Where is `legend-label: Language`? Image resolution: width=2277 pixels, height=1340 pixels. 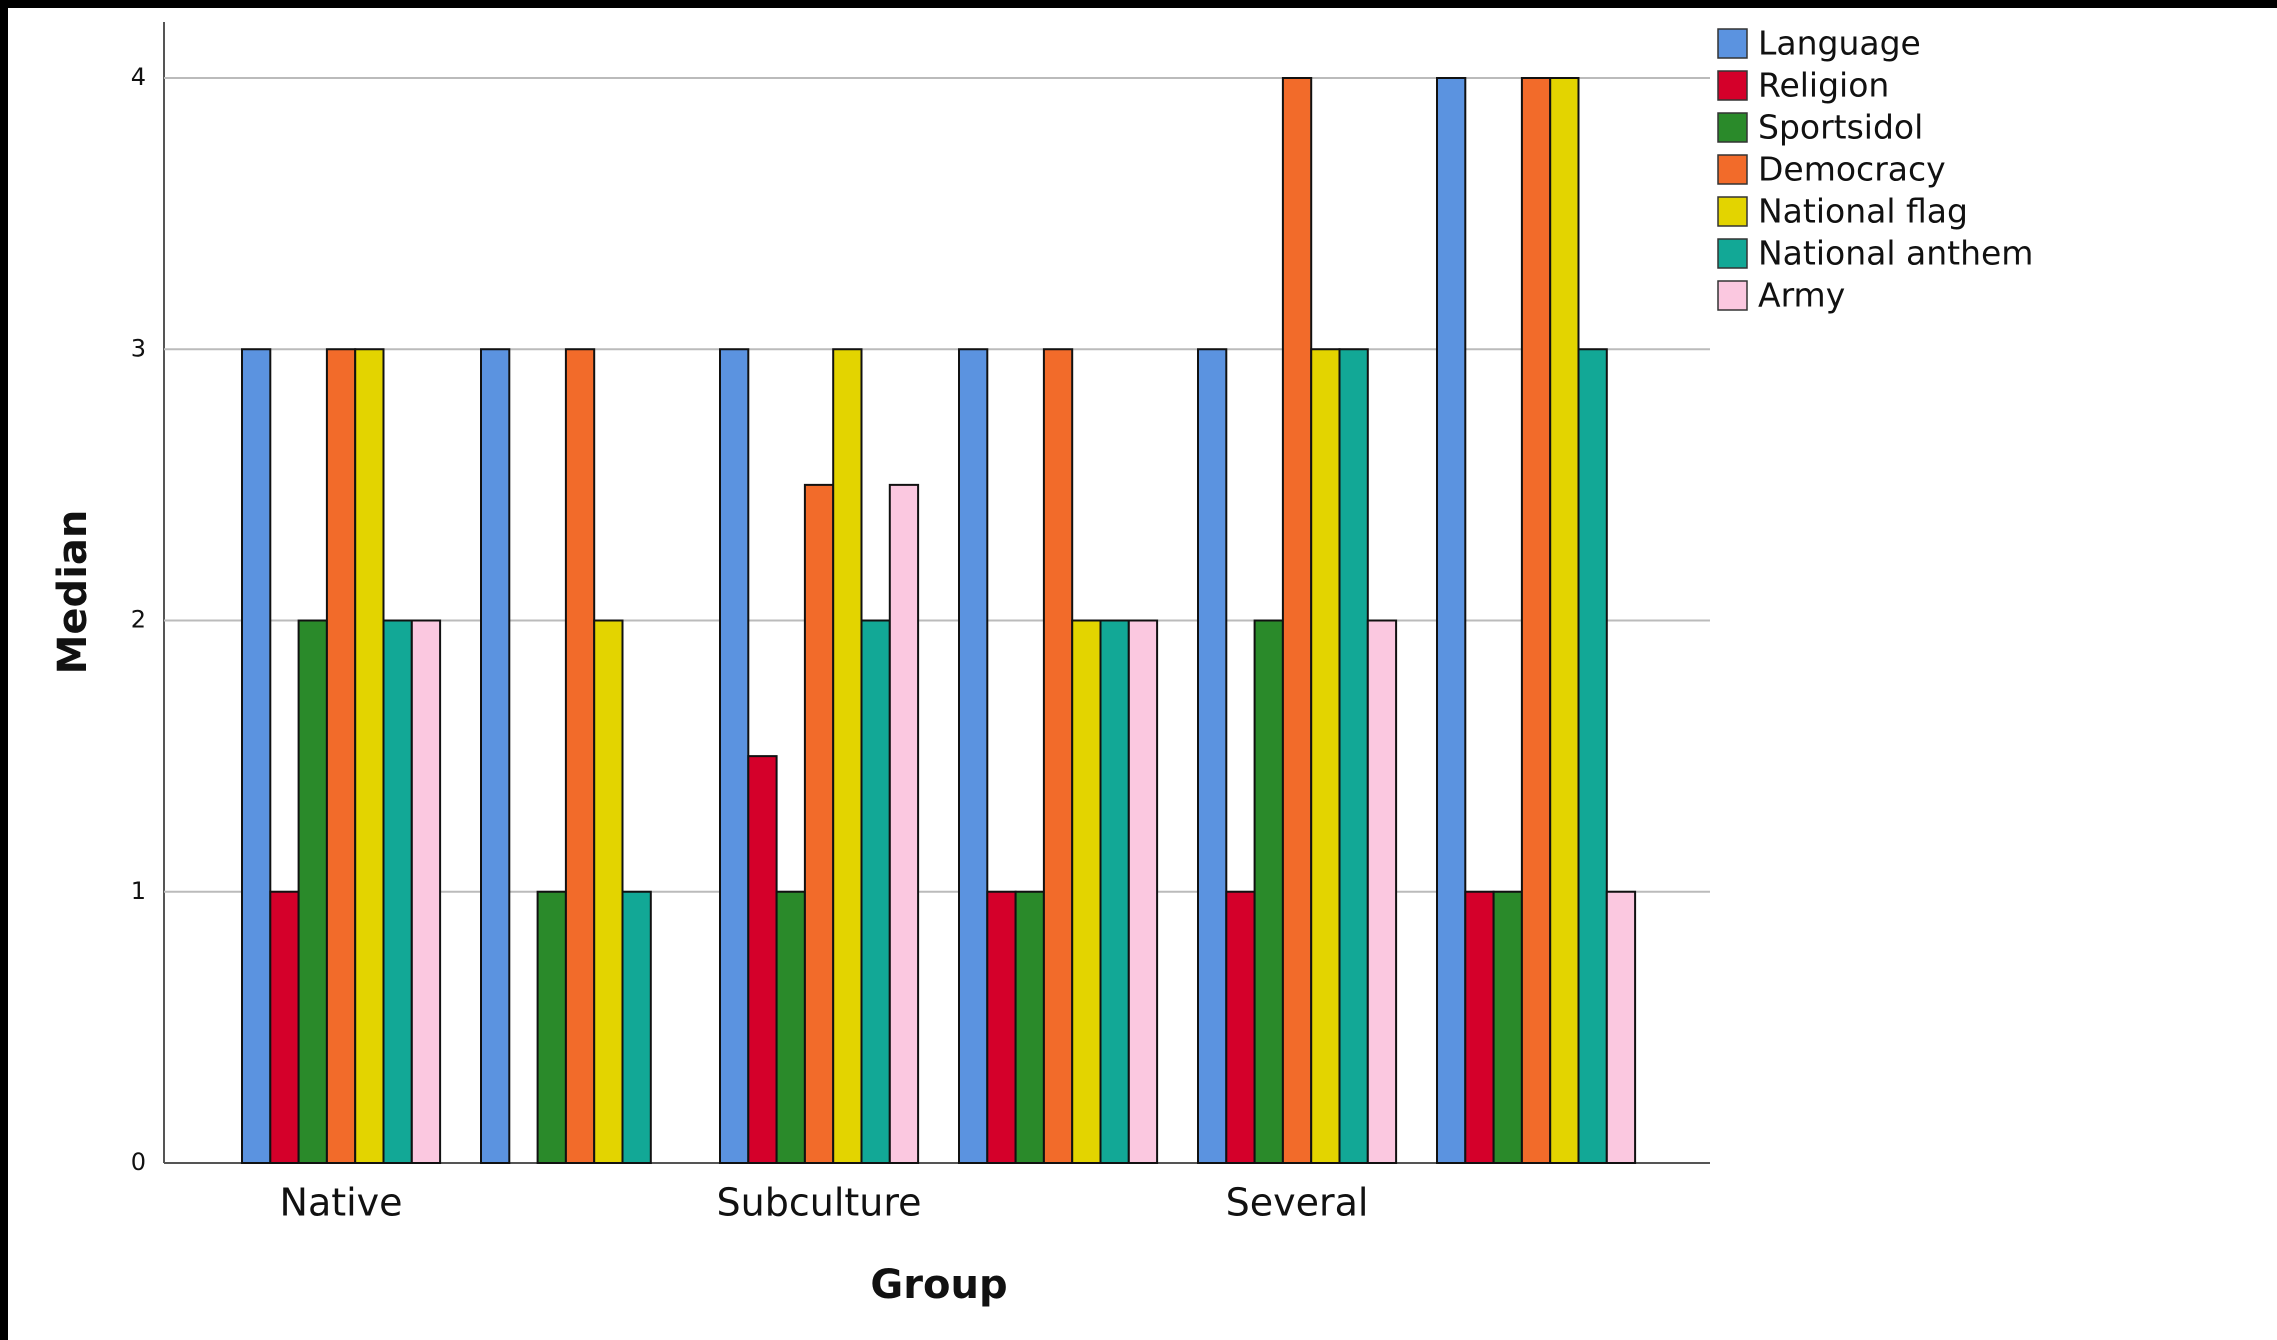
legend-label: Language is located at coordinates (1839, 43).